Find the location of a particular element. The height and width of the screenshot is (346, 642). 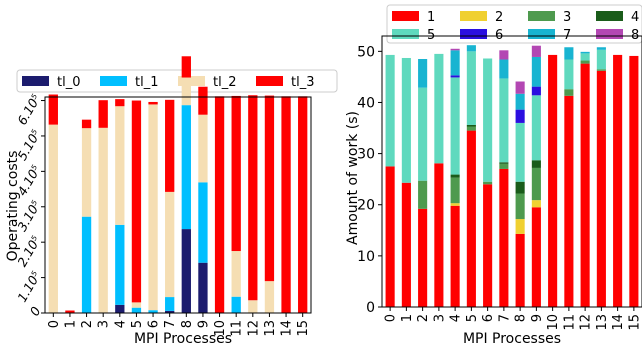

bar-seg-5-p13 is located at coordinates (601, 59).